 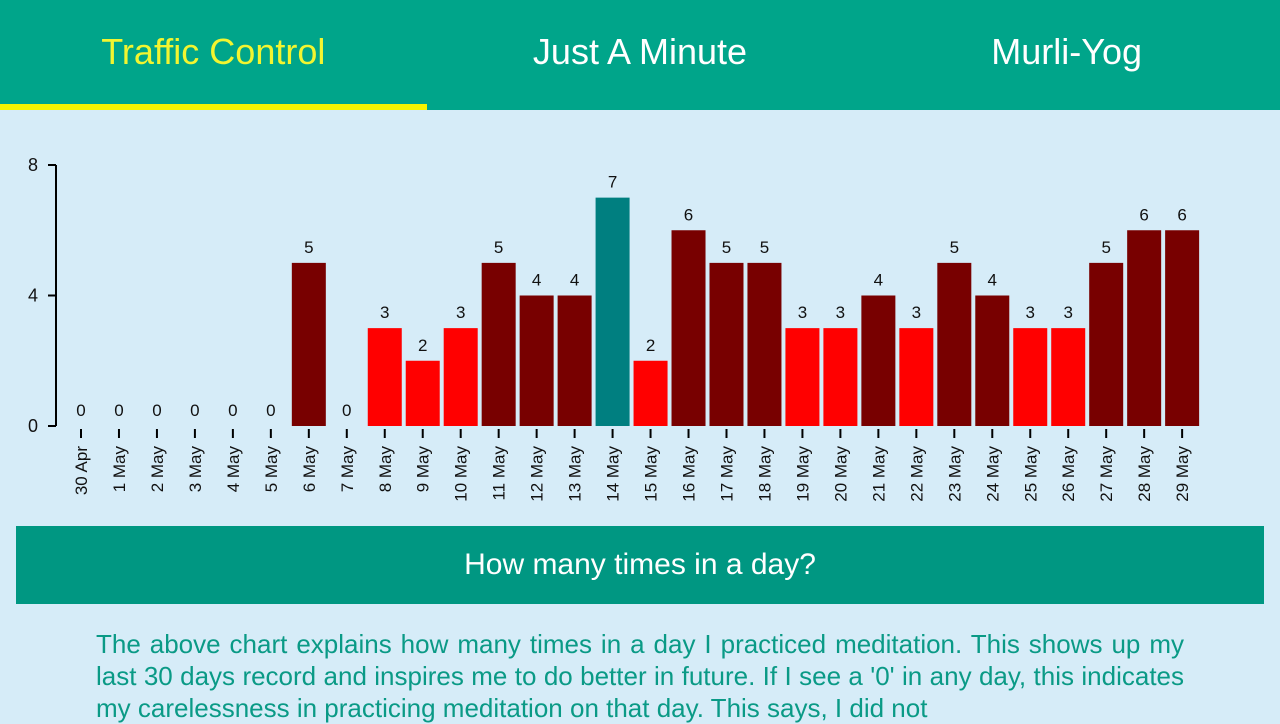 I want to click on x-tick-label: 23 May, so click(x=954, y=474).